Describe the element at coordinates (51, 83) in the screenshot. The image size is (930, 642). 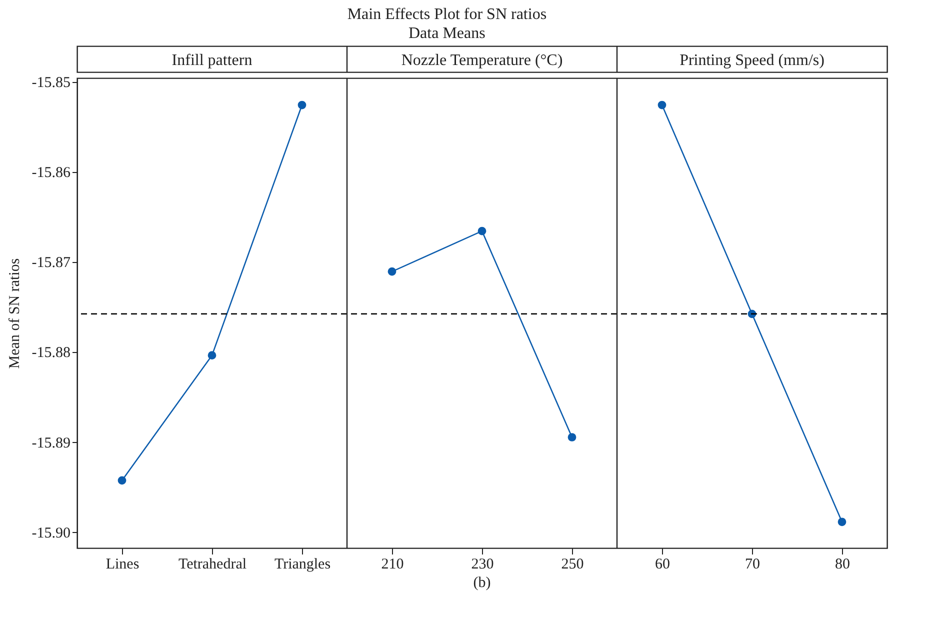
I see `y-tick-label: -15.85` at that location.